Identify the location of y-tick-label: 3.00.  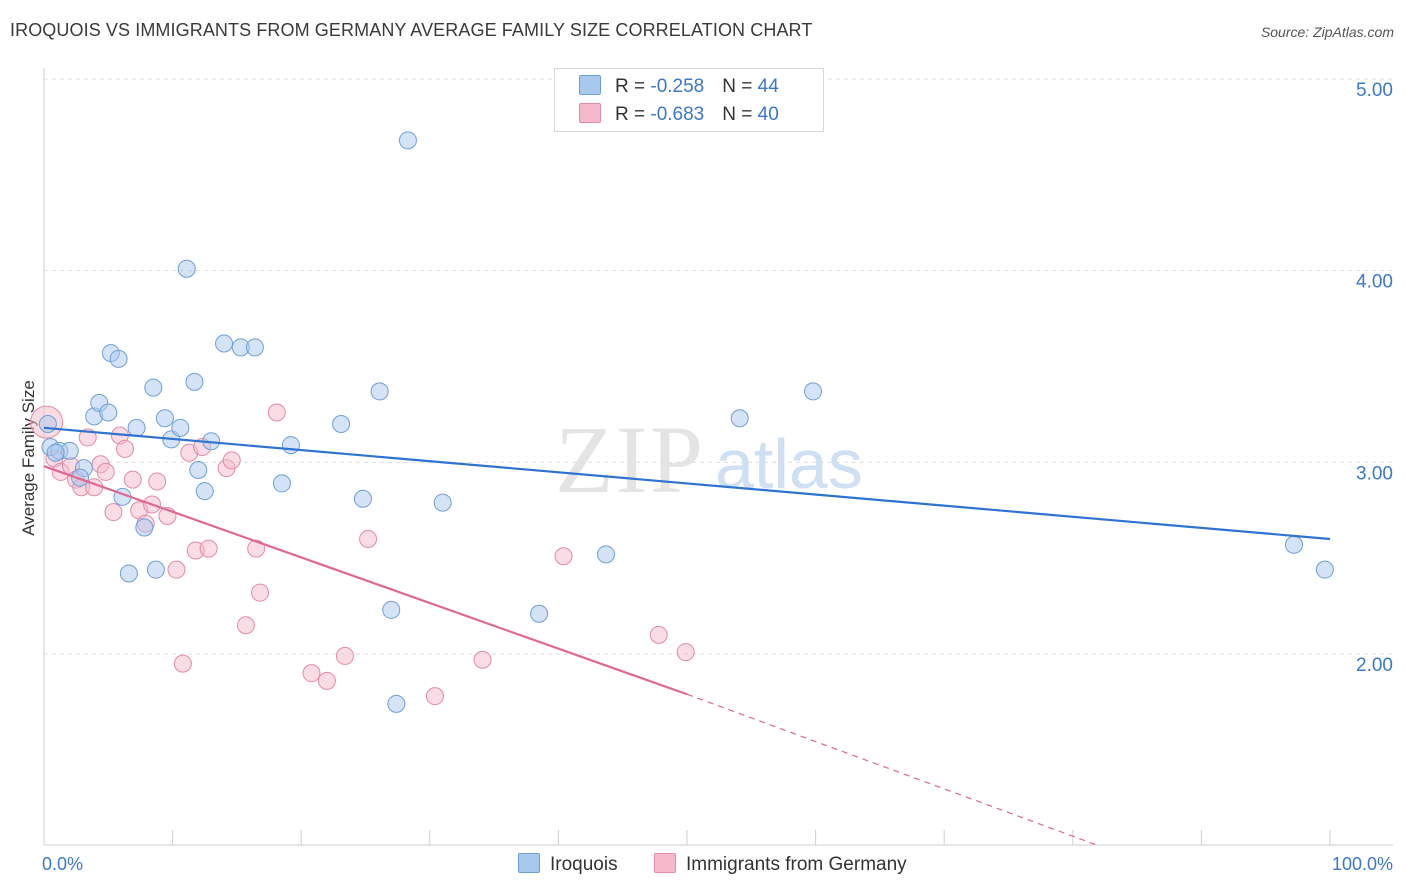
(1374, 473).